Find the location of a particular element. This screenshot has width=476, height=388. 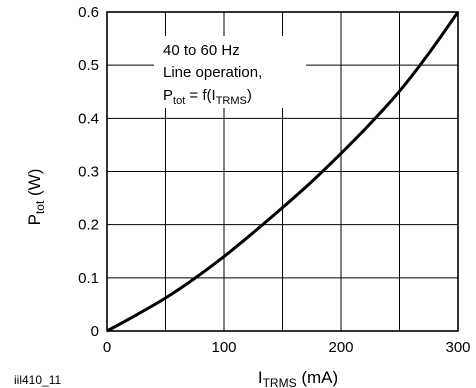

annotation-p-sub: tot is located at coordinates (179, 101).